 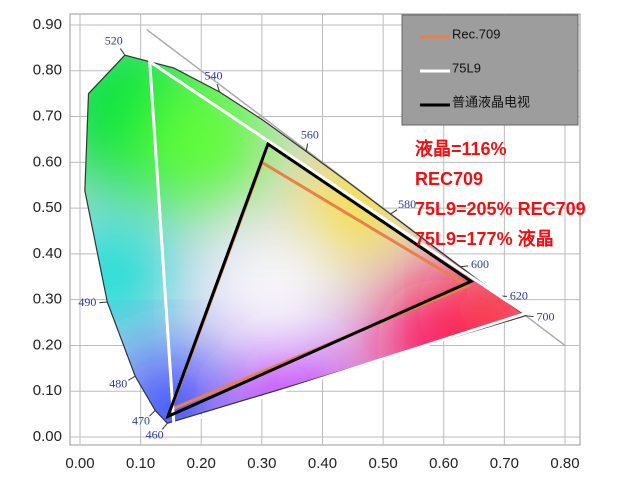 What do you see at coordinates (47, 390) in the screenshot?
I see `y-tick-label: 0.10` at bounding box center [47, 390].